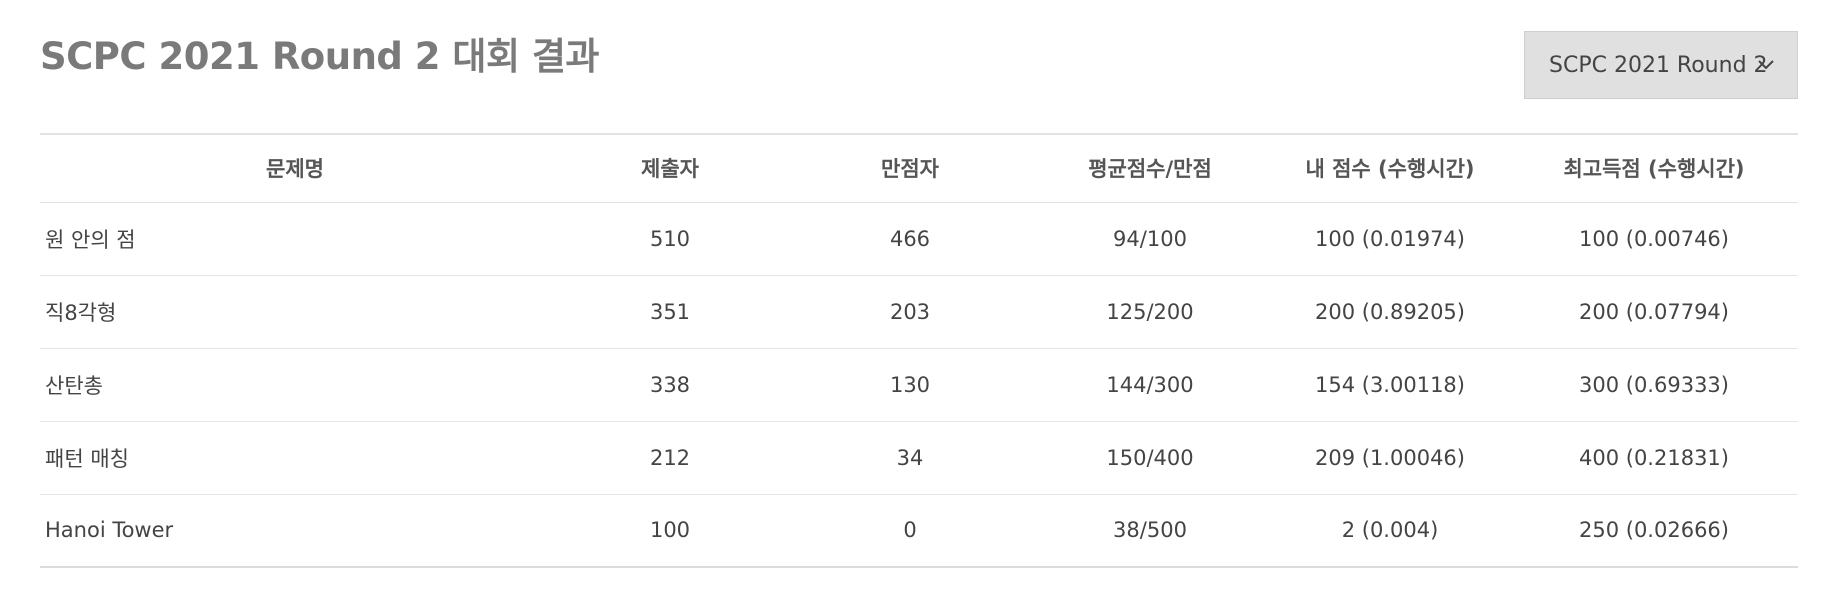 The width and height of the screenshot is (1836, 604). What do you see at coordinates (81, 312) in the screenshot?
I see `problem-name: 직8각형` at bounding box center [81, 312].